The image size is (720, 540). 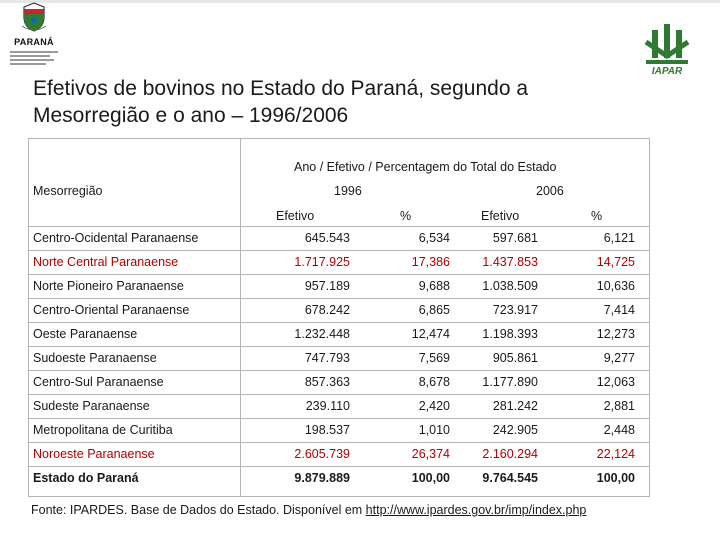 I want to click on cell-efetivo-2006: 2.160.294, so click(x=510, y=454).